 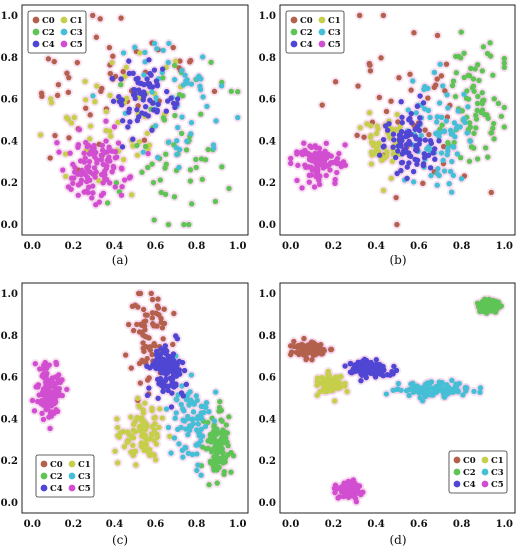 What do you see at coordinates (196, 246) in the screenshot?
I see `x-tick-label: 0.8` at bounding box center [196, 246].